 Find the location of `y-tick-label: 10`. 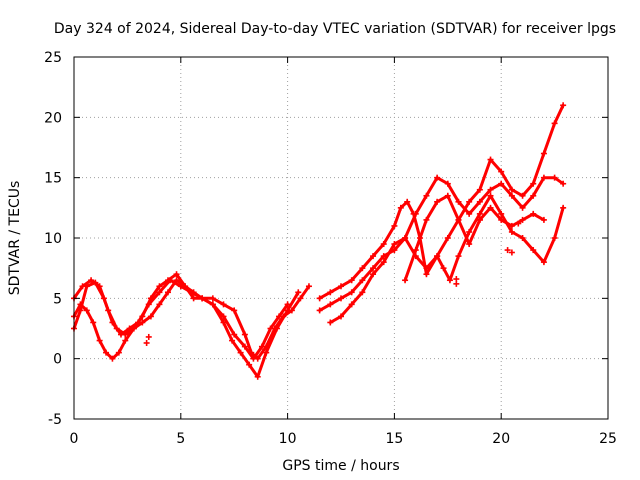

y-tick-label: 10 is located at coordinates (53, 239).